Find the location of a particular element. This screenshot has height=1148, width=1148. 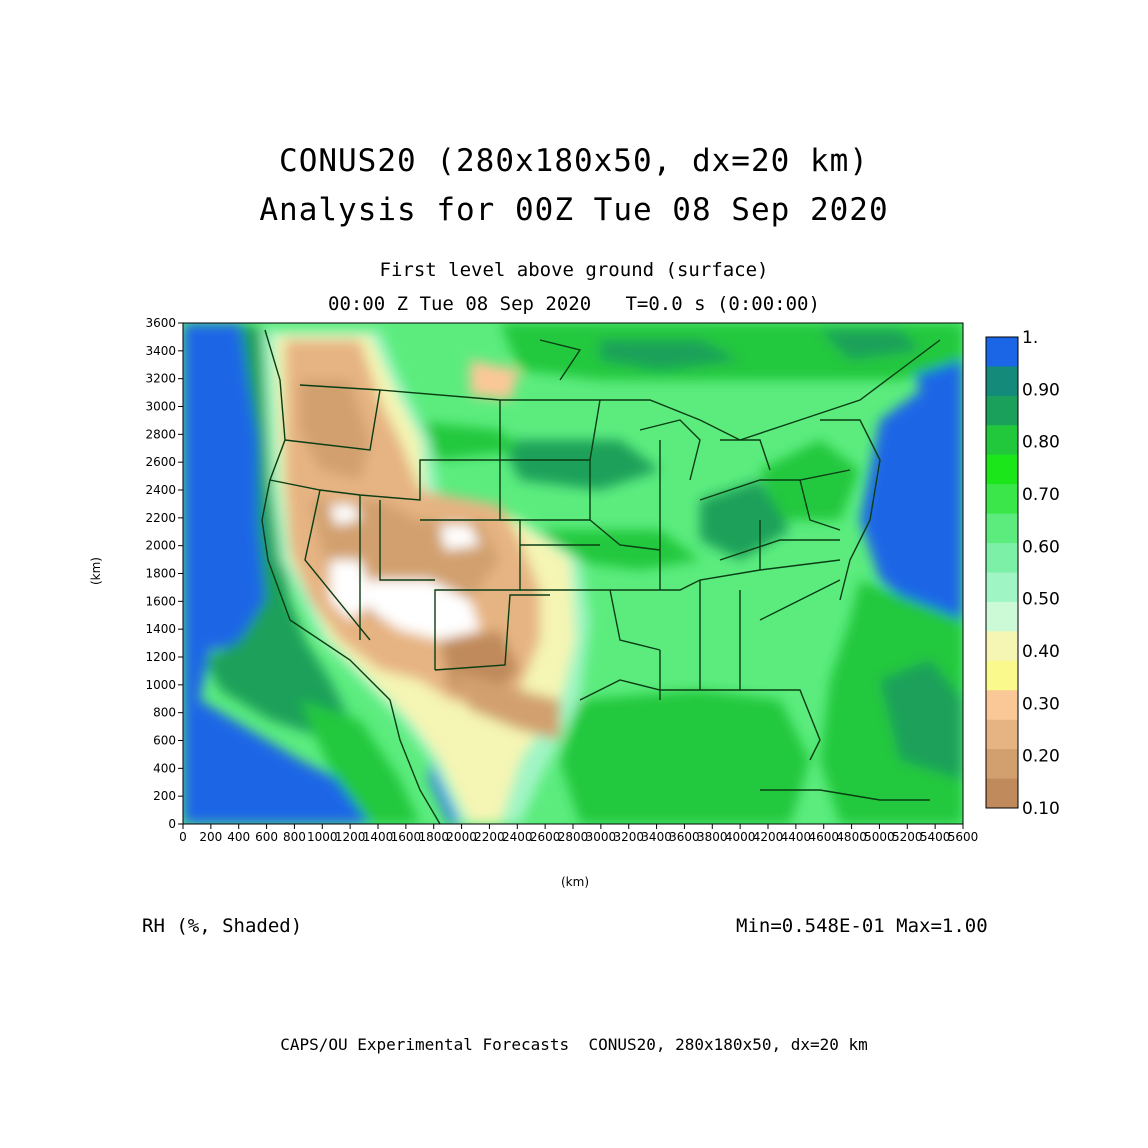

colorbar-label: 0.10 is located at coordinates (1041, 809).